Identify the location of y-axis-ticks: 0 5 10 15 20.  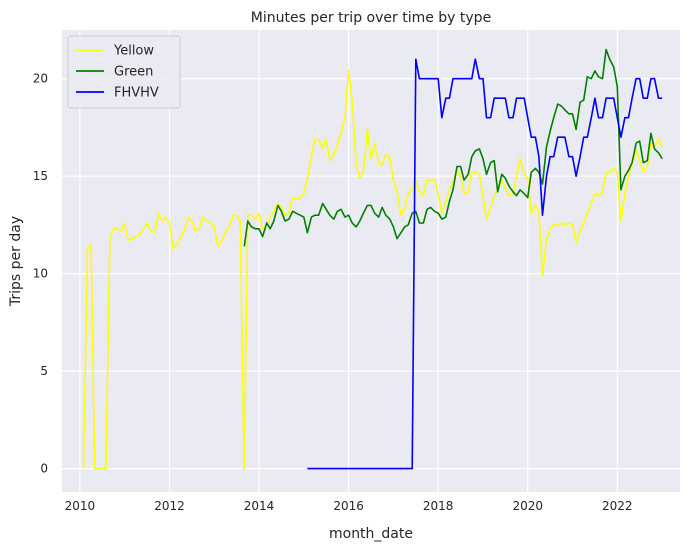
(40, 274).